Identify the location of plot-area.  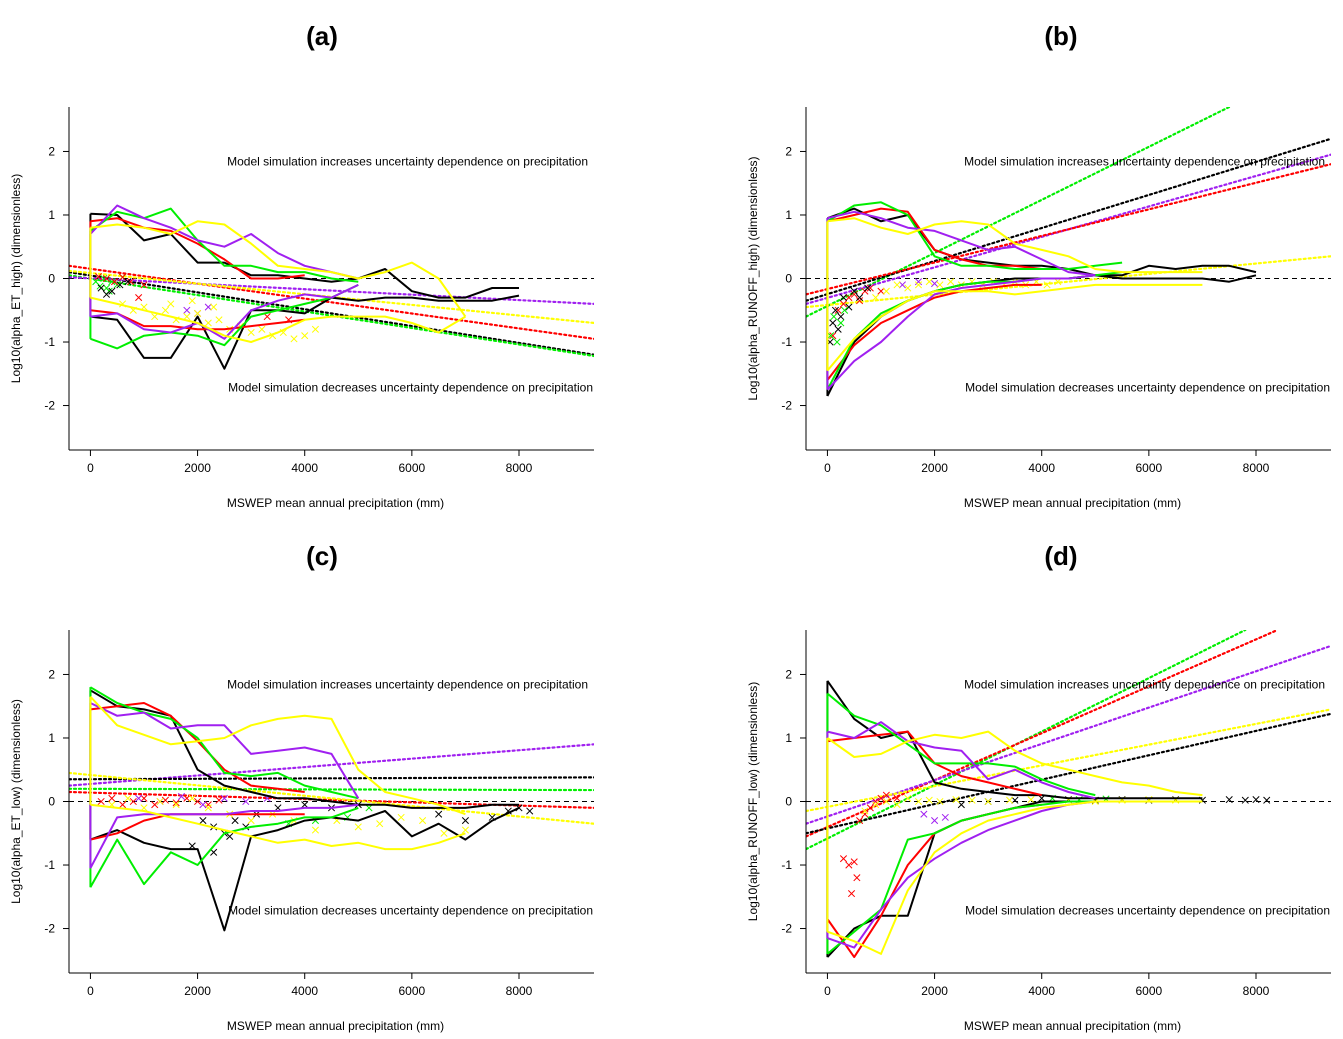
(331, 287).